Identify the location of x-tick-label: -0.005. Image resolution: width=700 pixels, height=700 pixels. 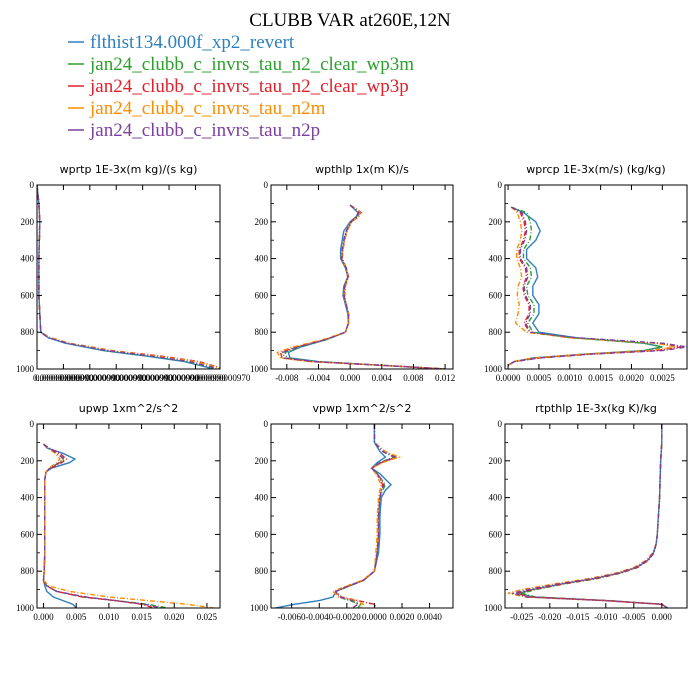
(634, 617).